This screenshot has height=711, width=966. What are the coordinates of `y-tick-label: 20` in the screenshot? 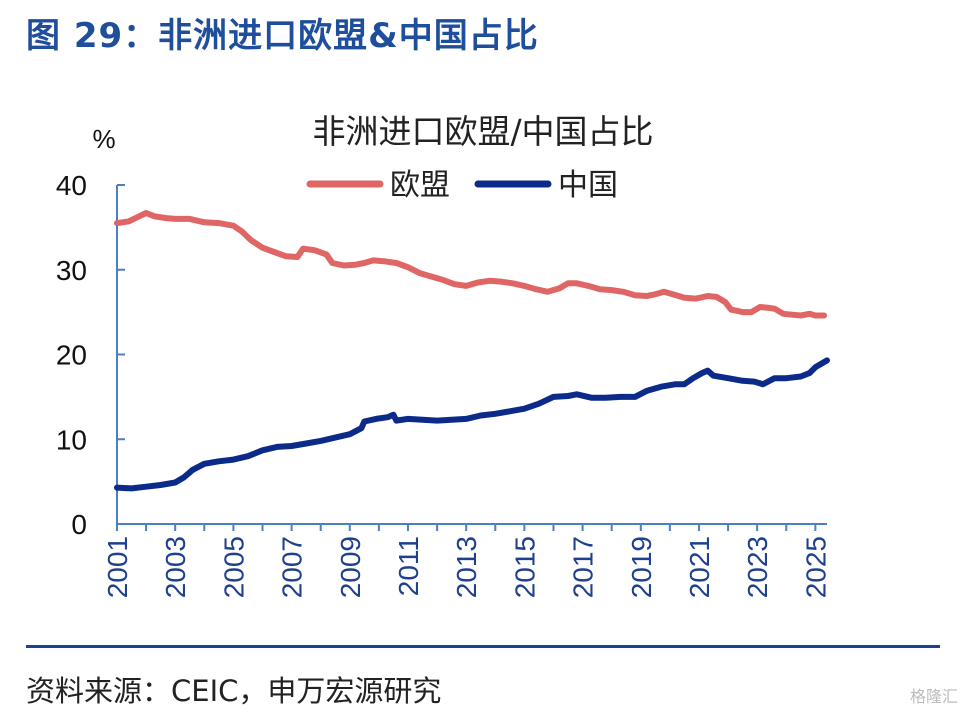 It's located at (71, 355).